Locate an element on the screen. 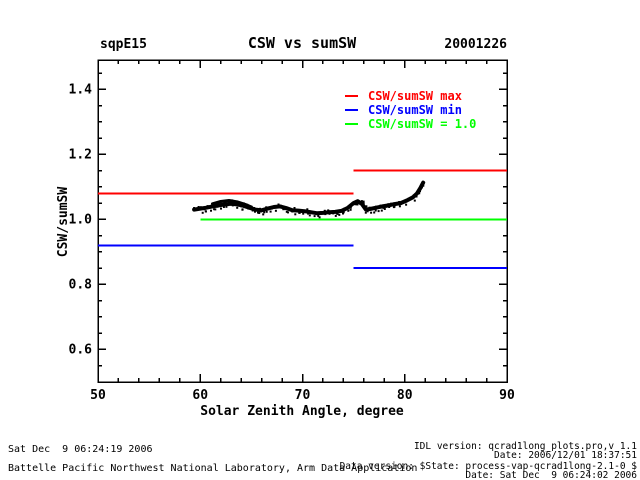 This screenshot has height=480, width=640. y-tick-label: 0.6 is located at coordinates (81, 349).